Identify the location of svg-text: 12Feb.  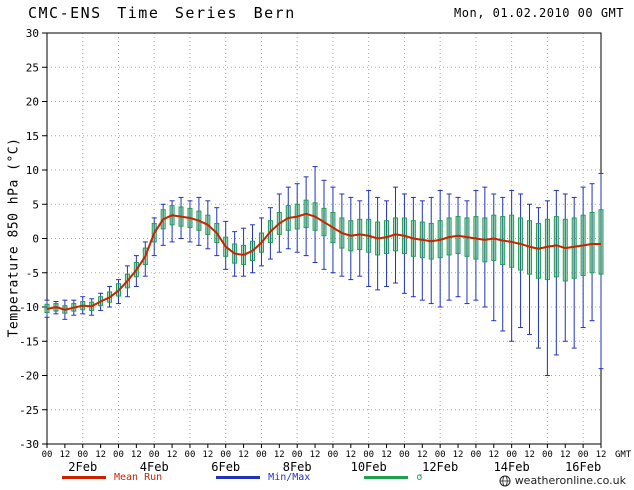
(440, 467).